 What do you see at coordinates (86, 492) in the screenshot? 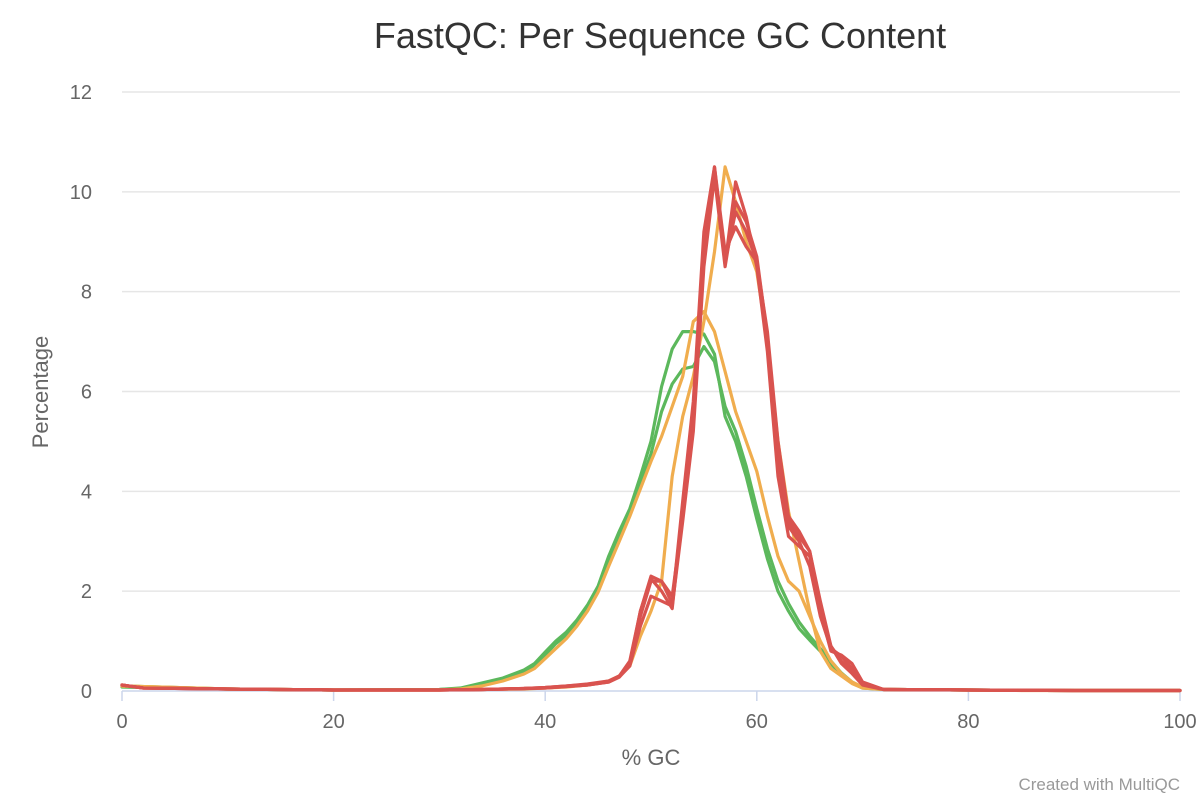
I see `y-tick-label: 4` at bounding box center [86, 492].